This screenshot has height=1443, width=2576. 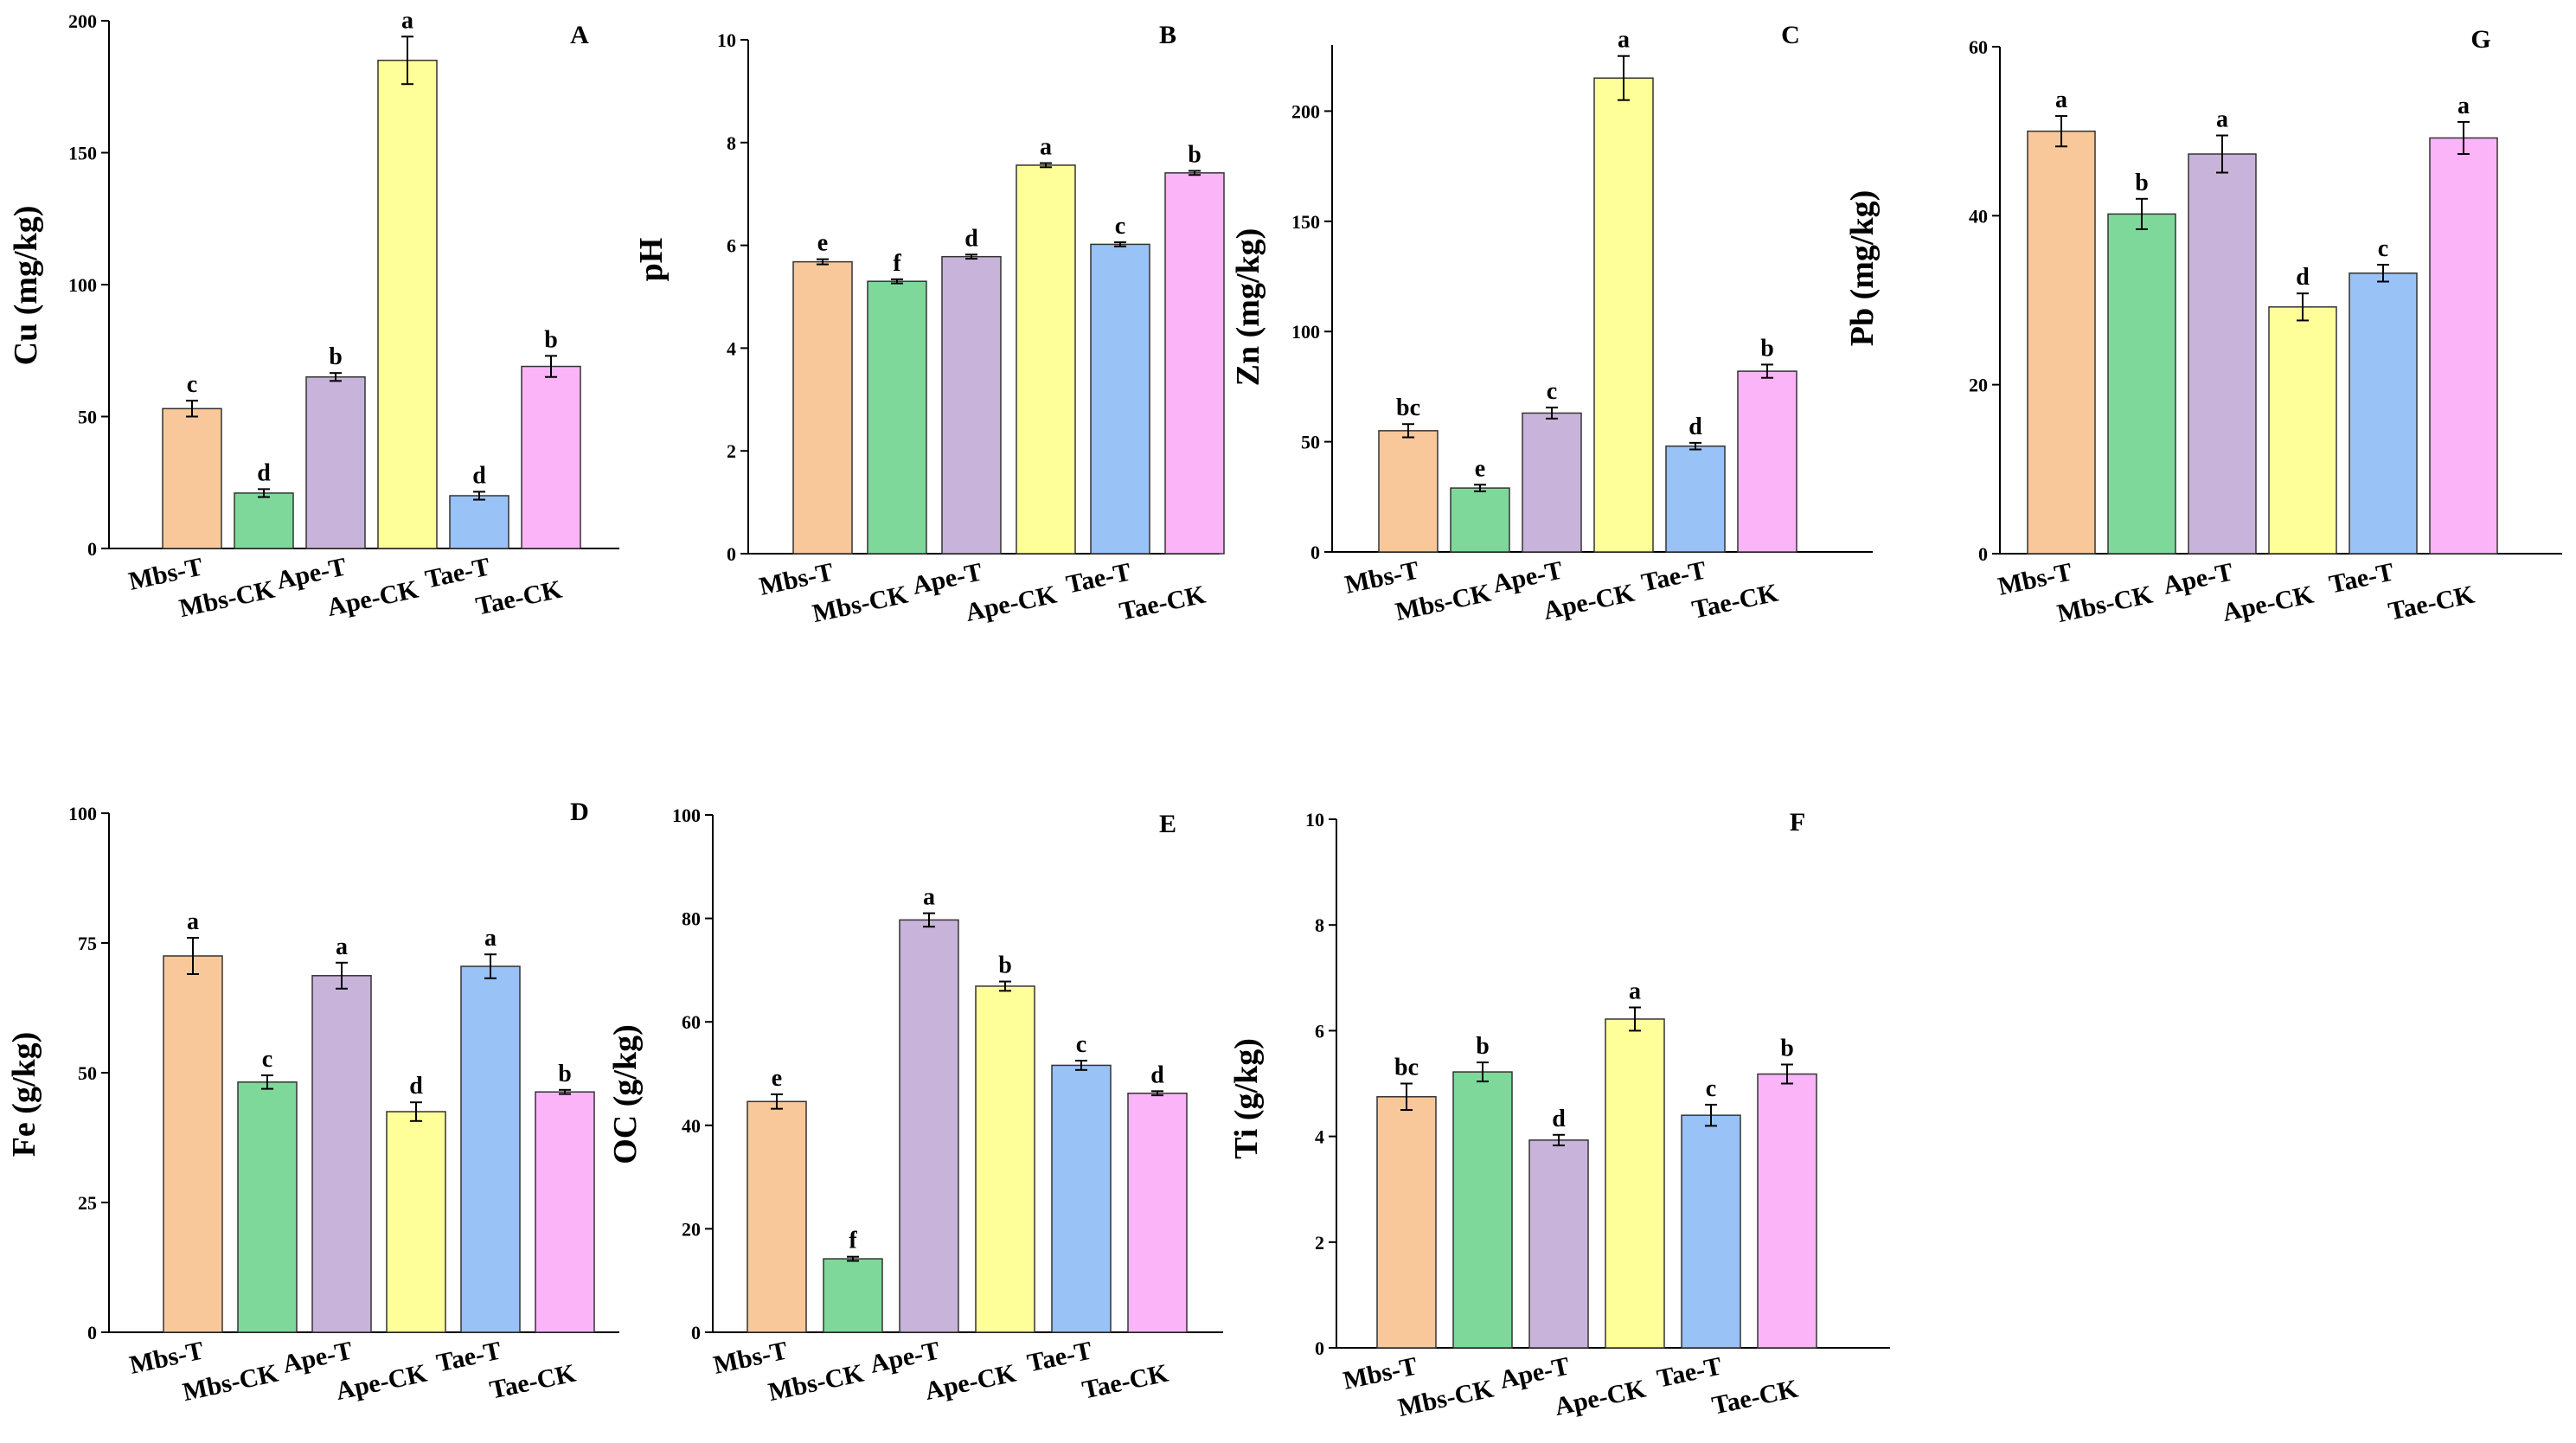 What do you see at coordinates (1319, 1137) in the screenshot?
I see `y-tick-label: 4` at bounding box center [1319, 1137].